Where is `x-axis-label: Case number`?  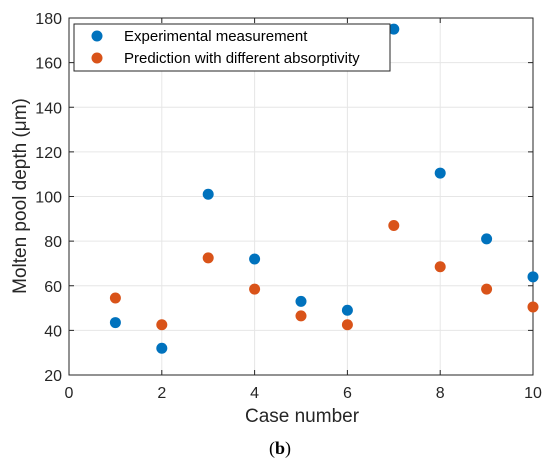
x-axis-label: Case number is located at coordinates (302, 416).